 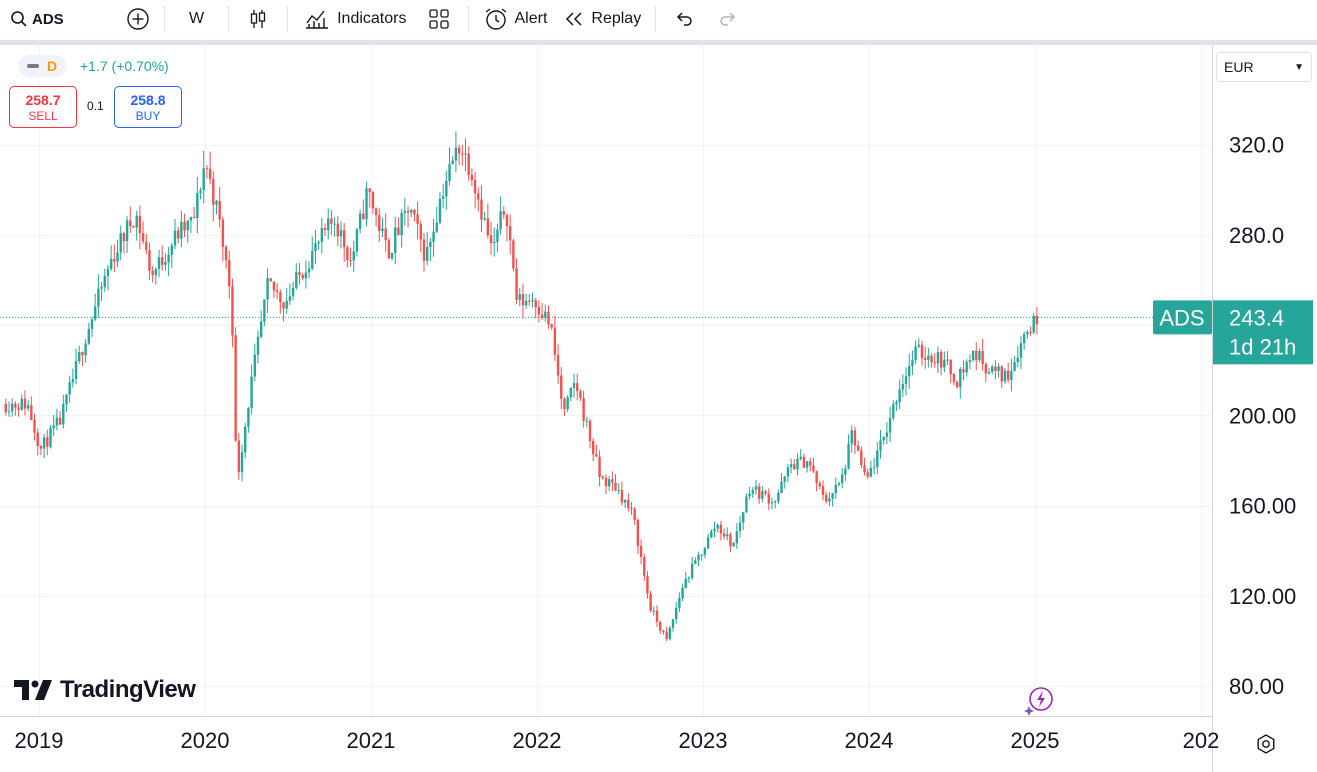 What do you see at coordinates (1035, 740) in the screenshot?
I see `x-tick-label: 2025` at bounding box center [1035, 740].